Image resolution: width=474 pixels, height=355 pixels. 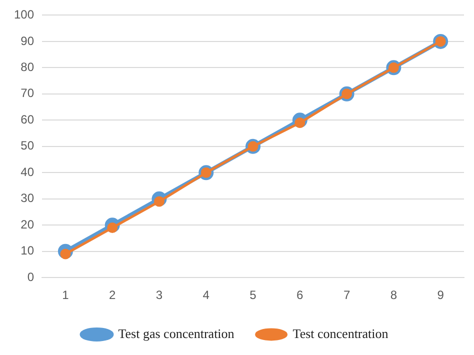 I want to click on x-tick-label: 6, so click(x=300, y=295).